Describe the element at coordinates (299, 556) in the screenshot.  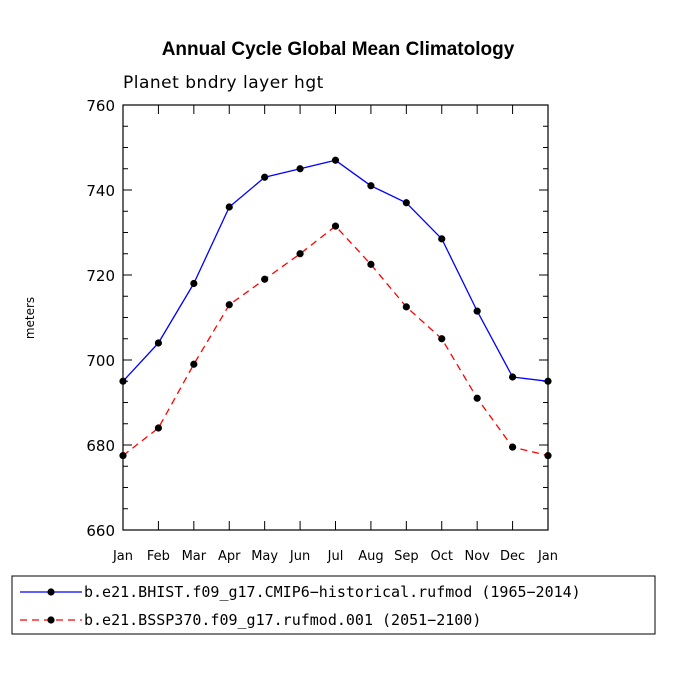
I see `x-tick-label: Jun` at that location.